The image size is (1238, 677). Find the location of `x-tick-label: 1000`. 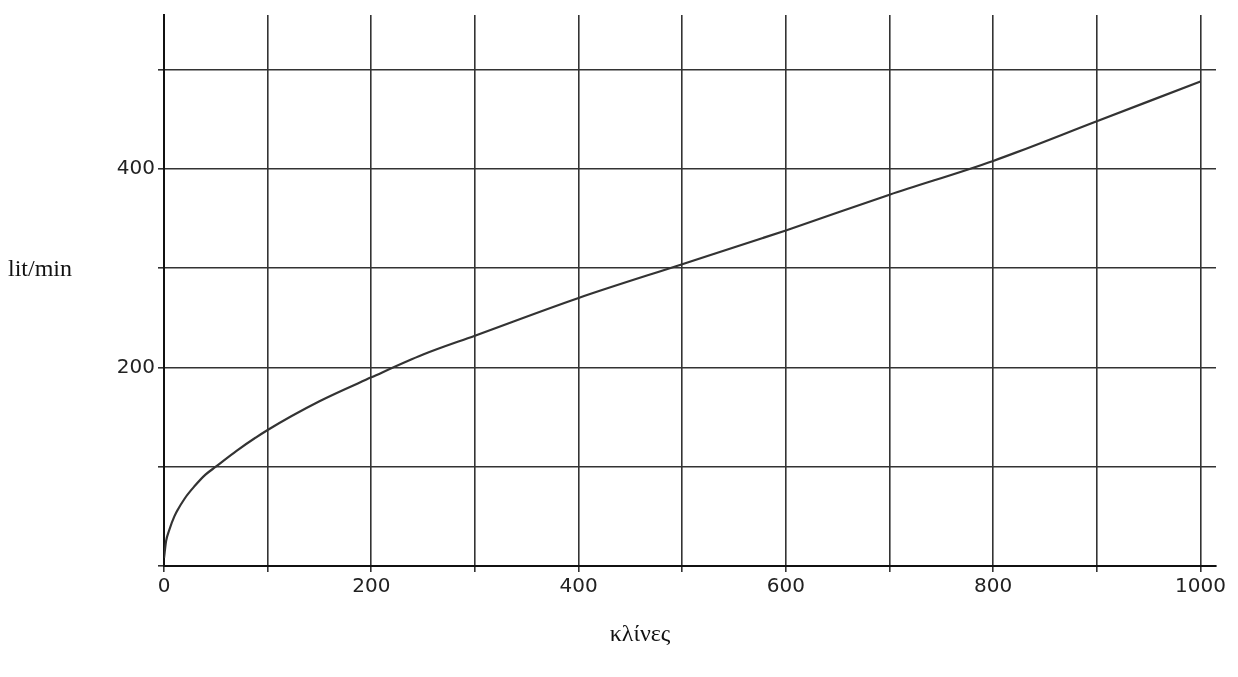

x-tick-label: 1000 is located at coordinates (1200, 585).